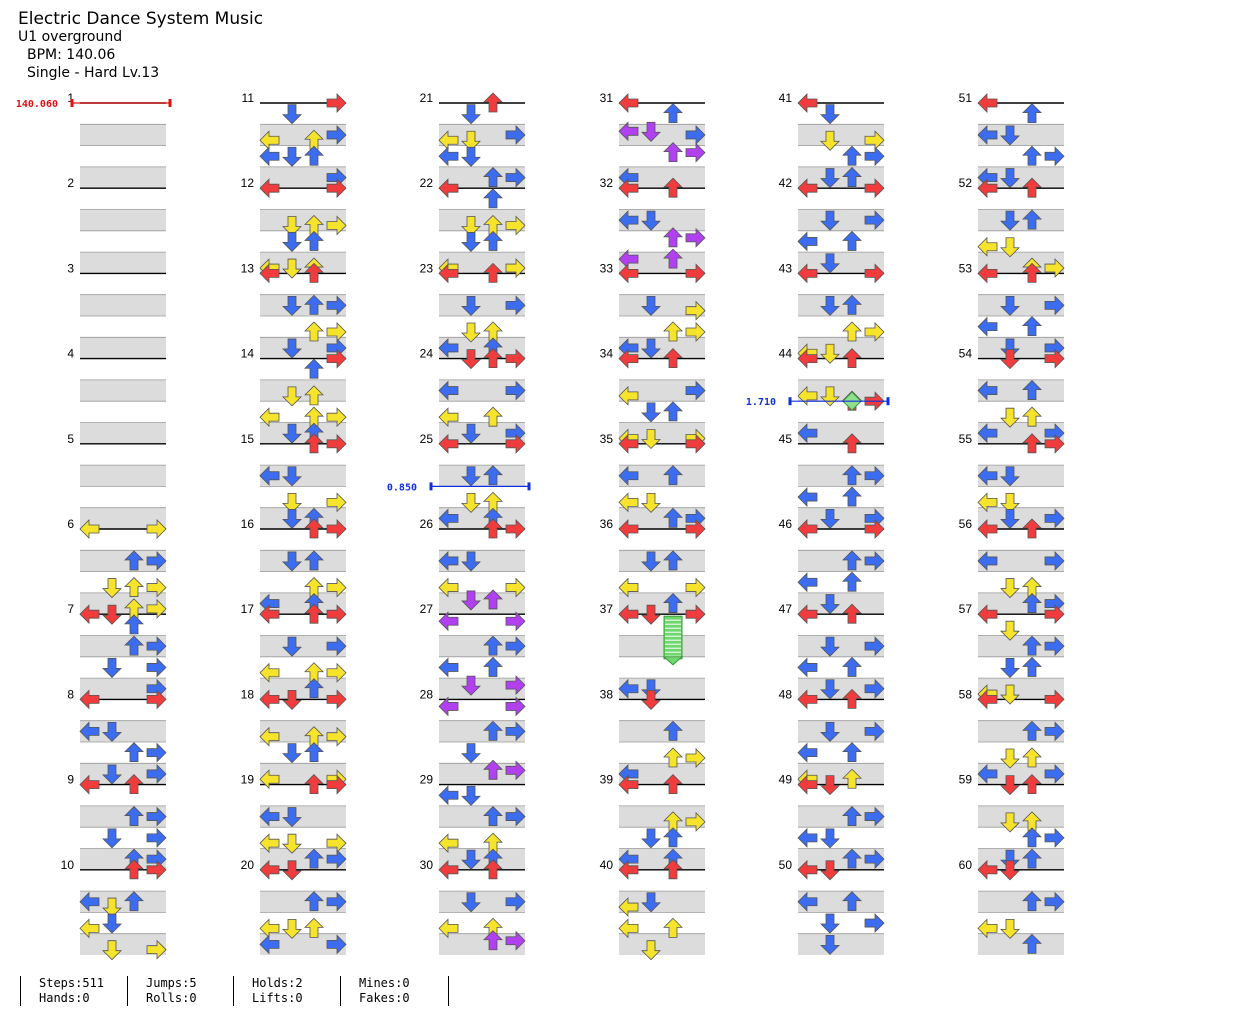 The height and width of the screenshot is (1024, 1257). I want to click on measure-number: 39, so click(607, 780).